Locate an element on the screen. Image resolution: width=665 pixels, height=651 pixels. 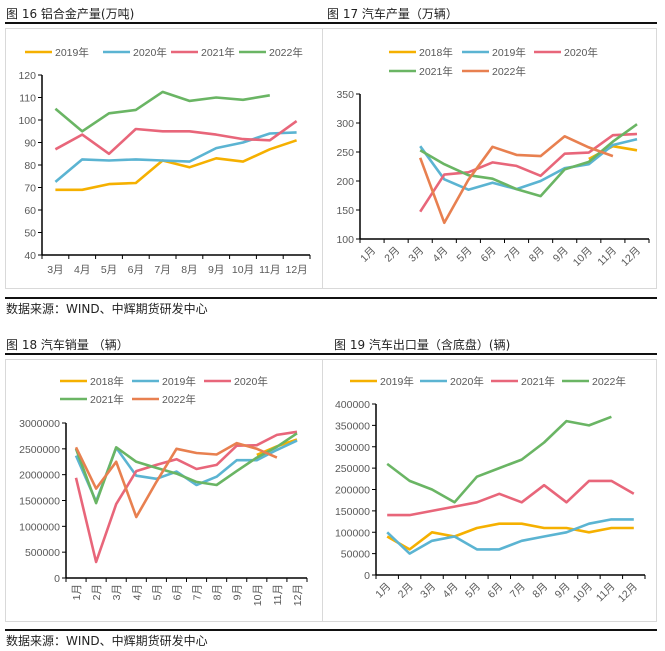
y-tick-label: 500000 is located at coordinates (42, 553).